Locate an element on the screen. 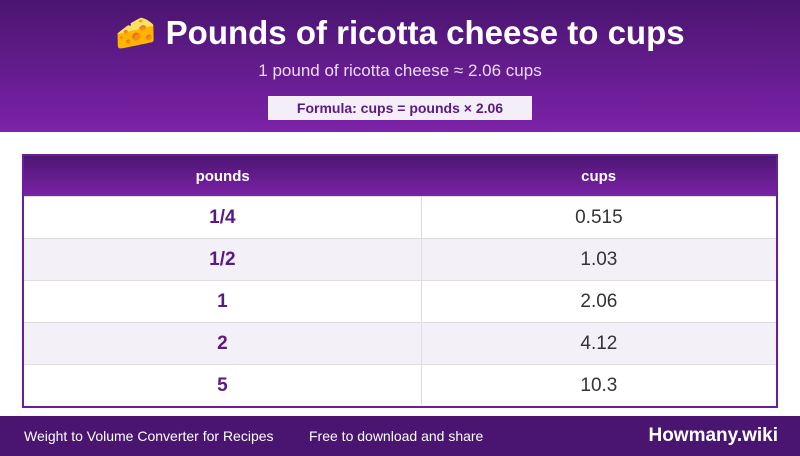  pounds-cell: 1/2 is located at coordinates (222, 259).